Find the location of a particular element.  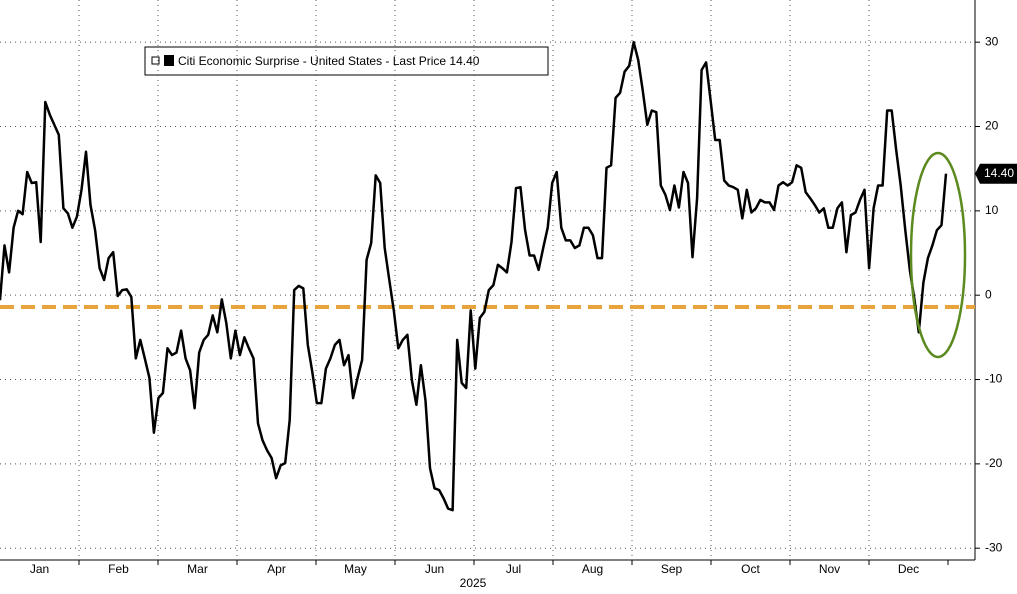

last-price-box is located at coordinates (996, 173).